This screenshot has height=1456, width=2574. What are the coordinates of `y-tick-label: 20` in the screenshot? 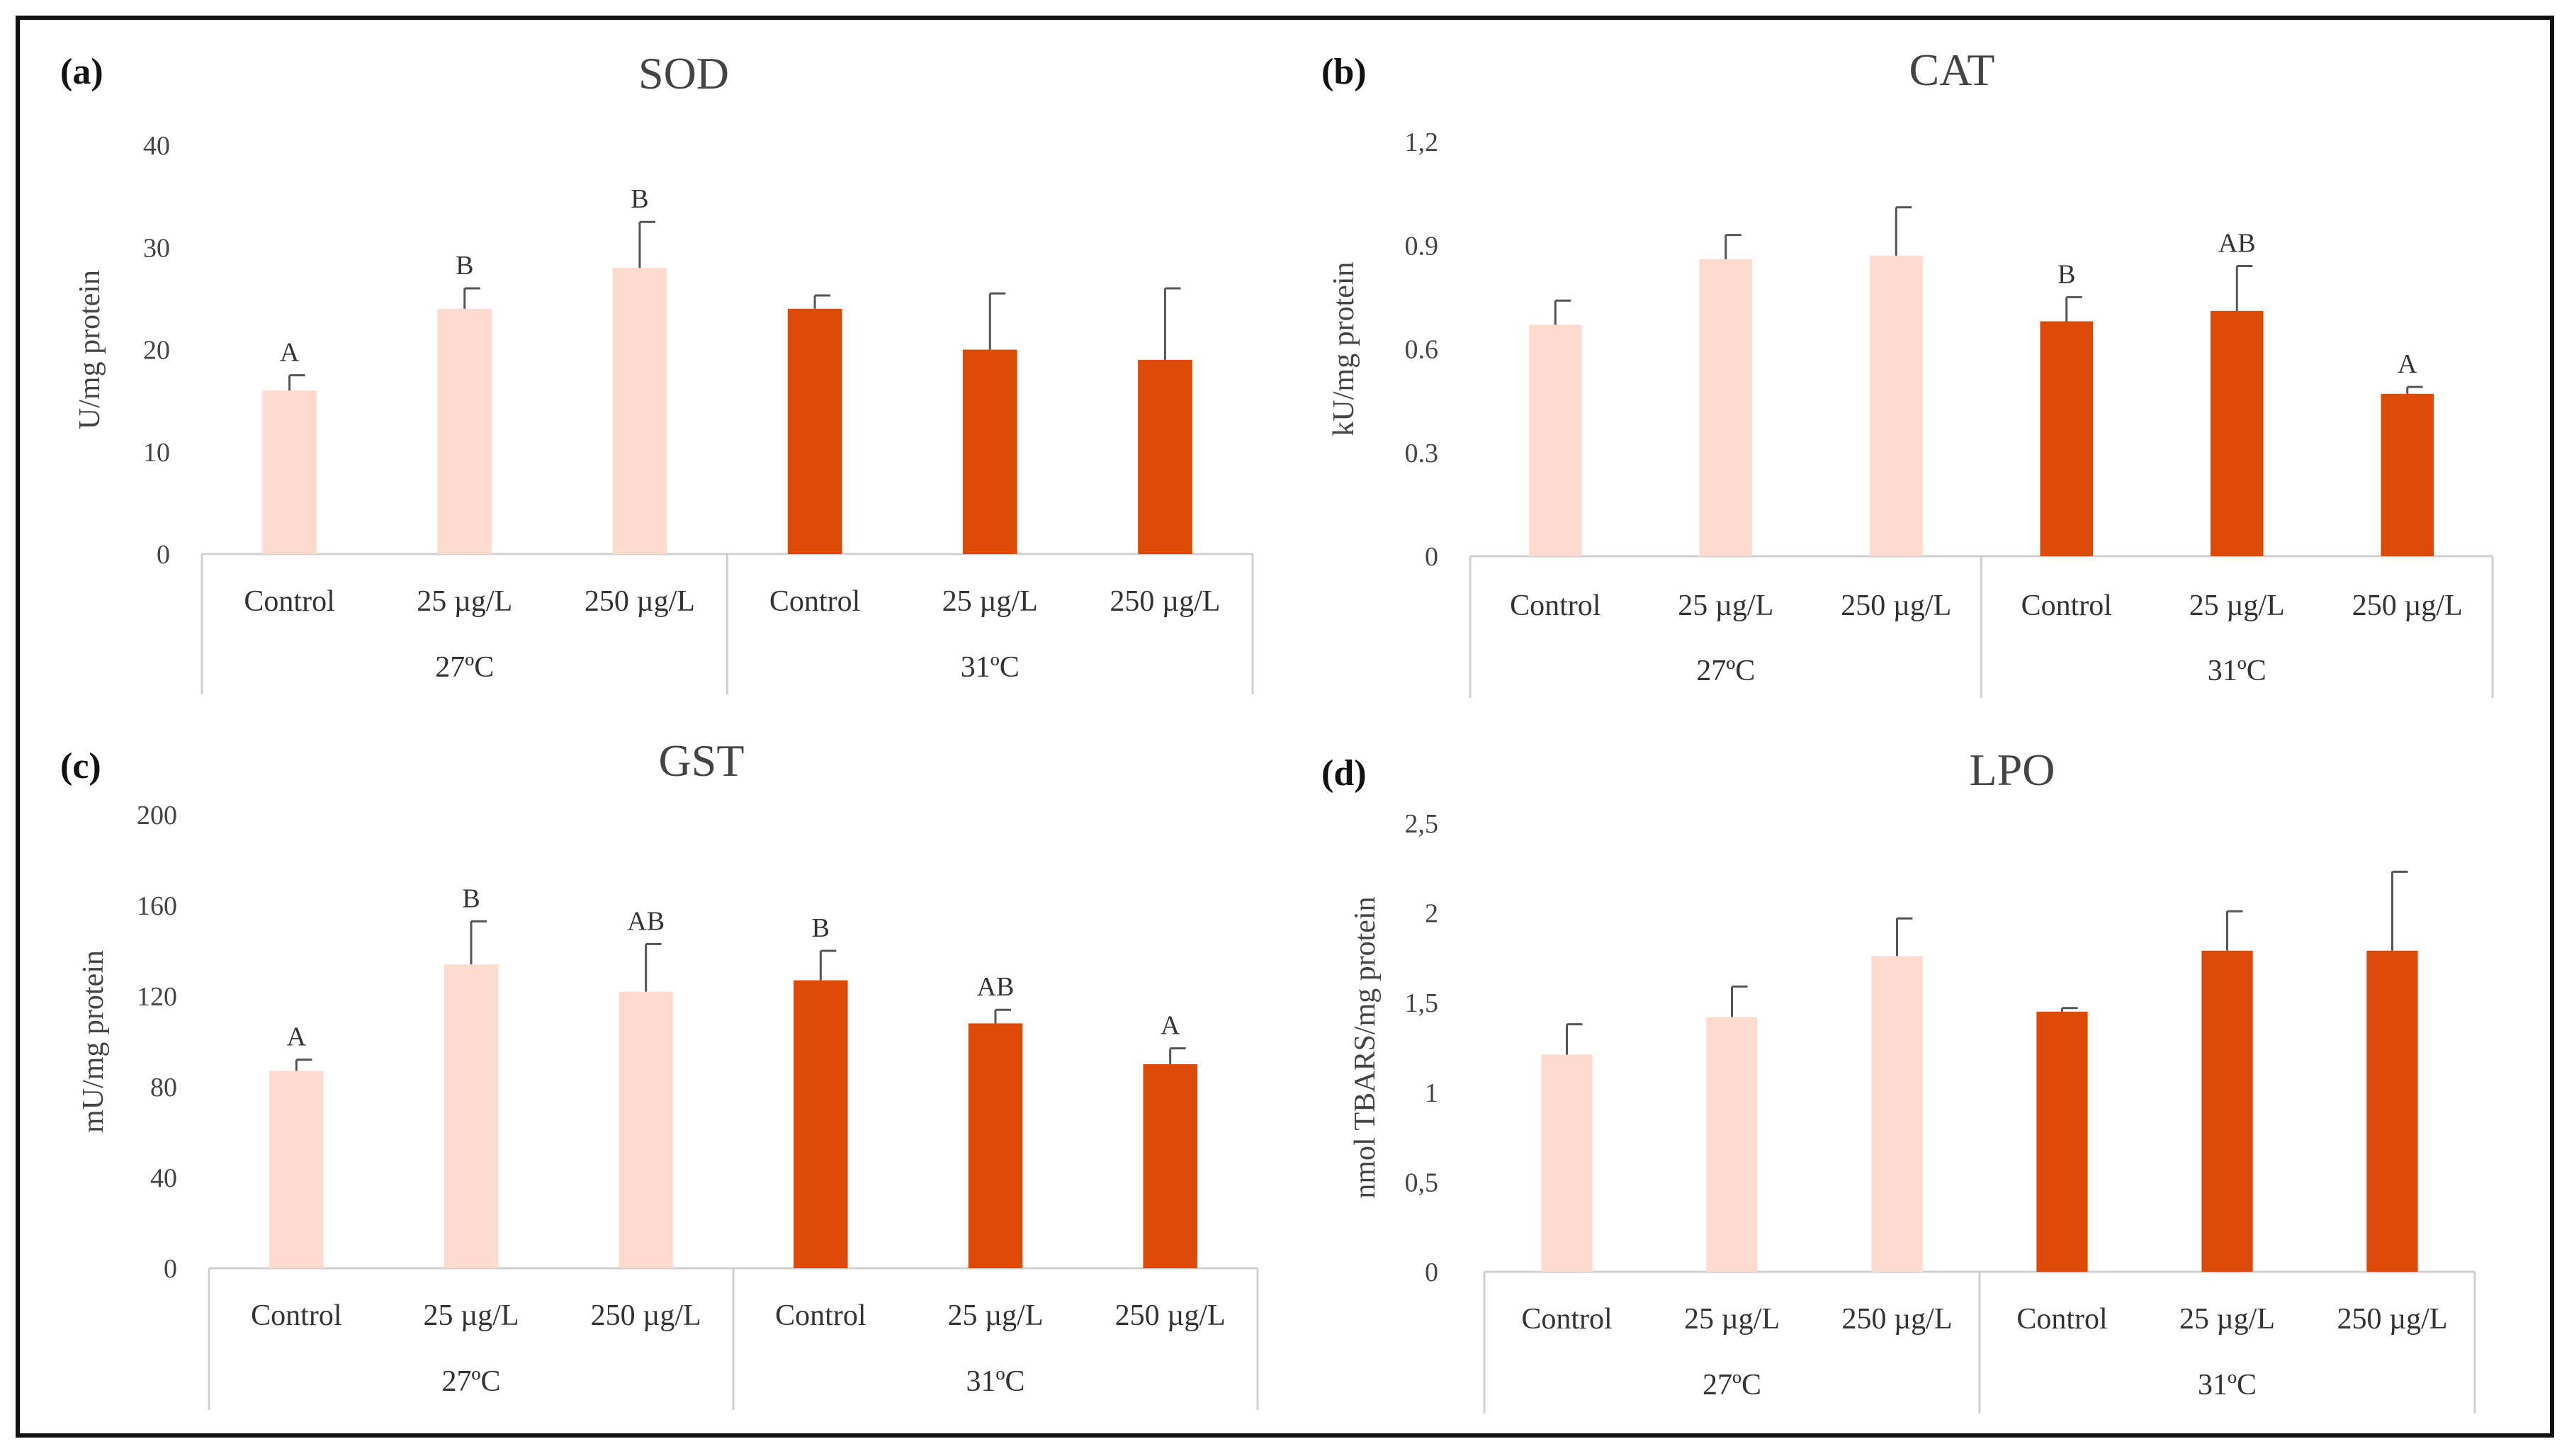 It's located at (156, 351).